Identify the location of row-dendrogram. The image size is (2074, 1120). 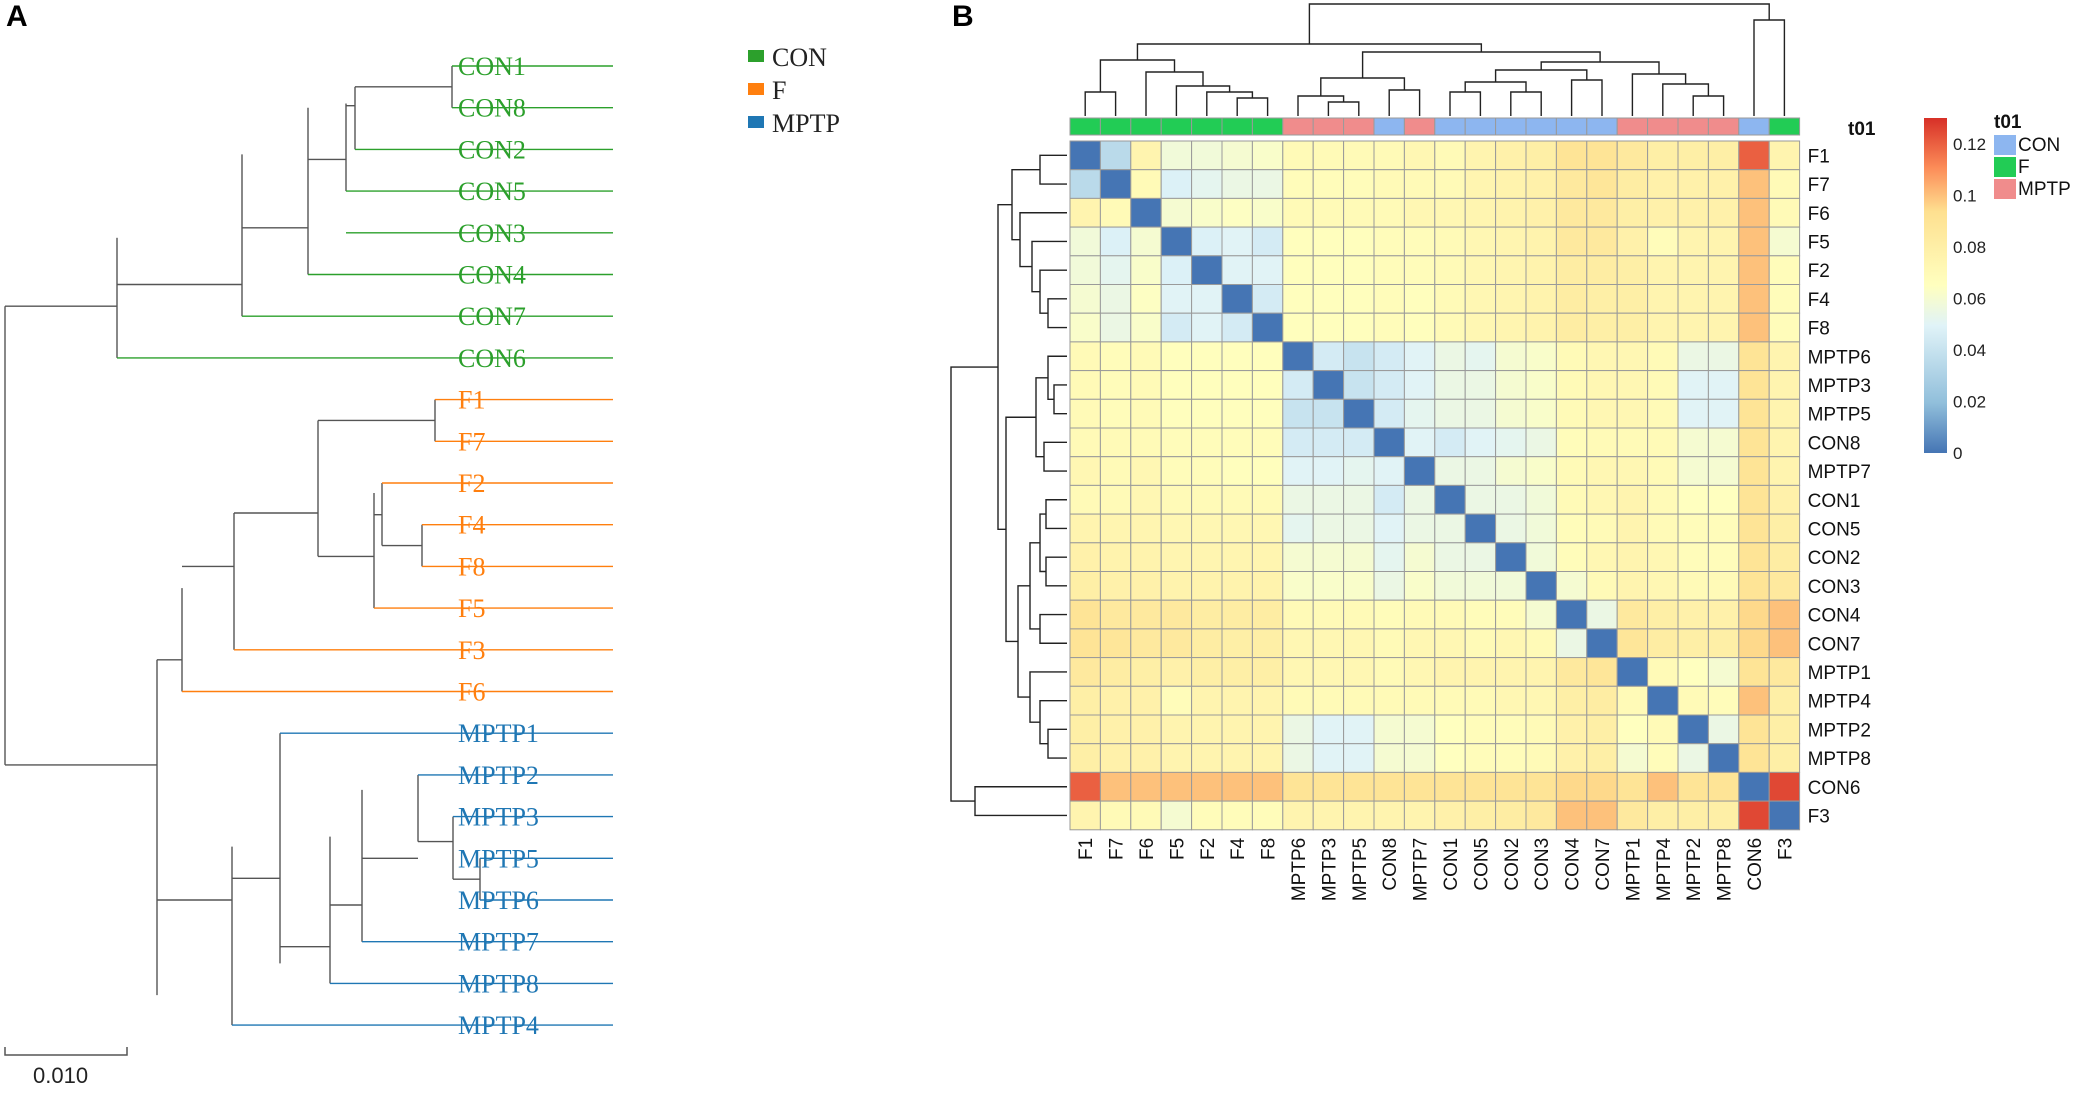
(1008, 485).